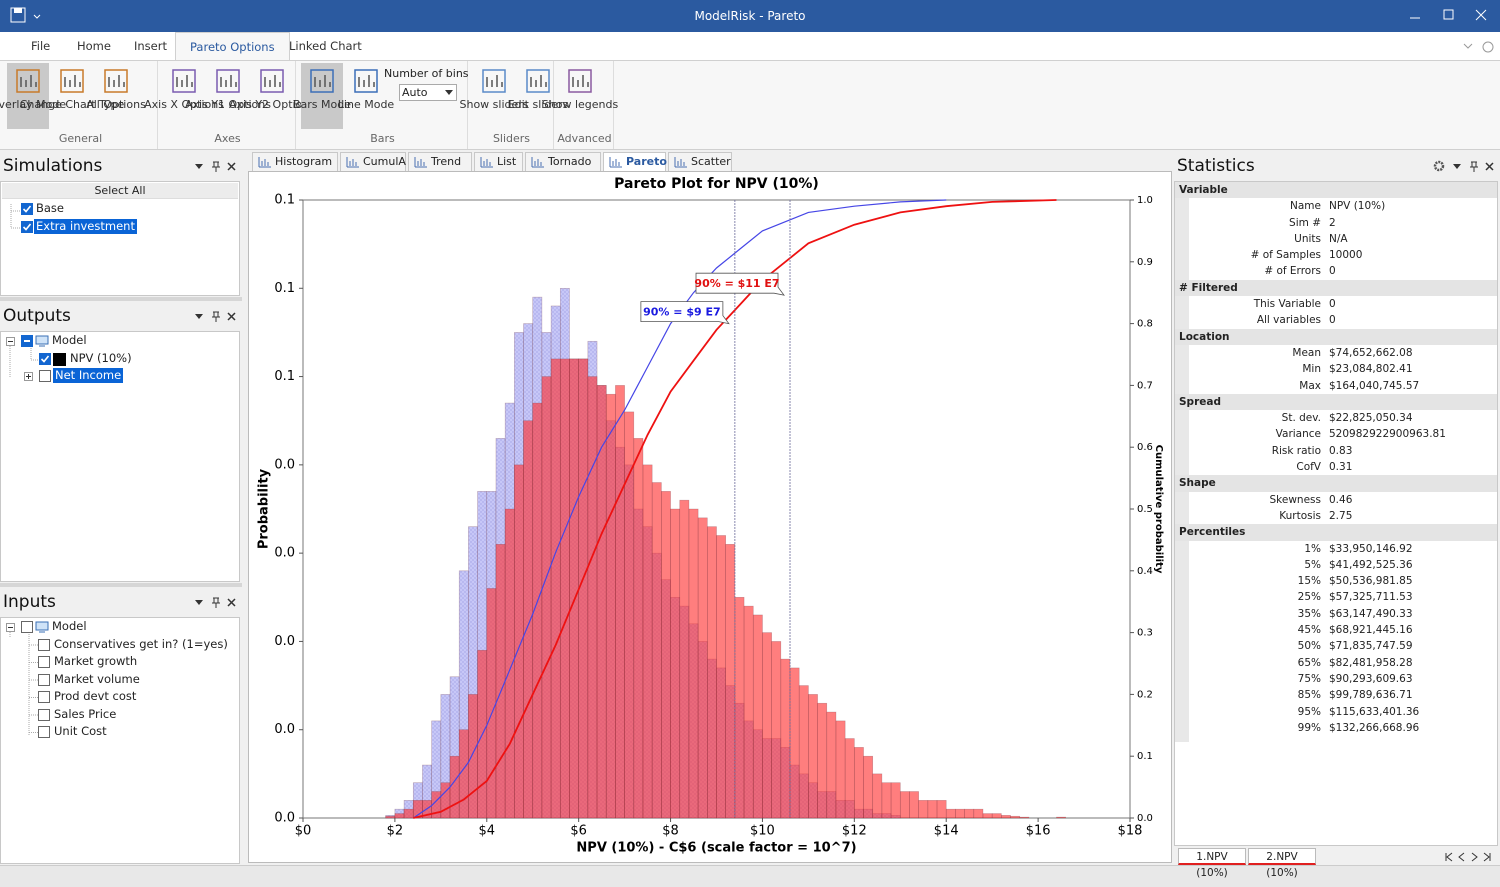 Image resolution: width=1500 pixels, height=887 pixels. I want to click on ribbon-button: All Options, so click(116, 96).